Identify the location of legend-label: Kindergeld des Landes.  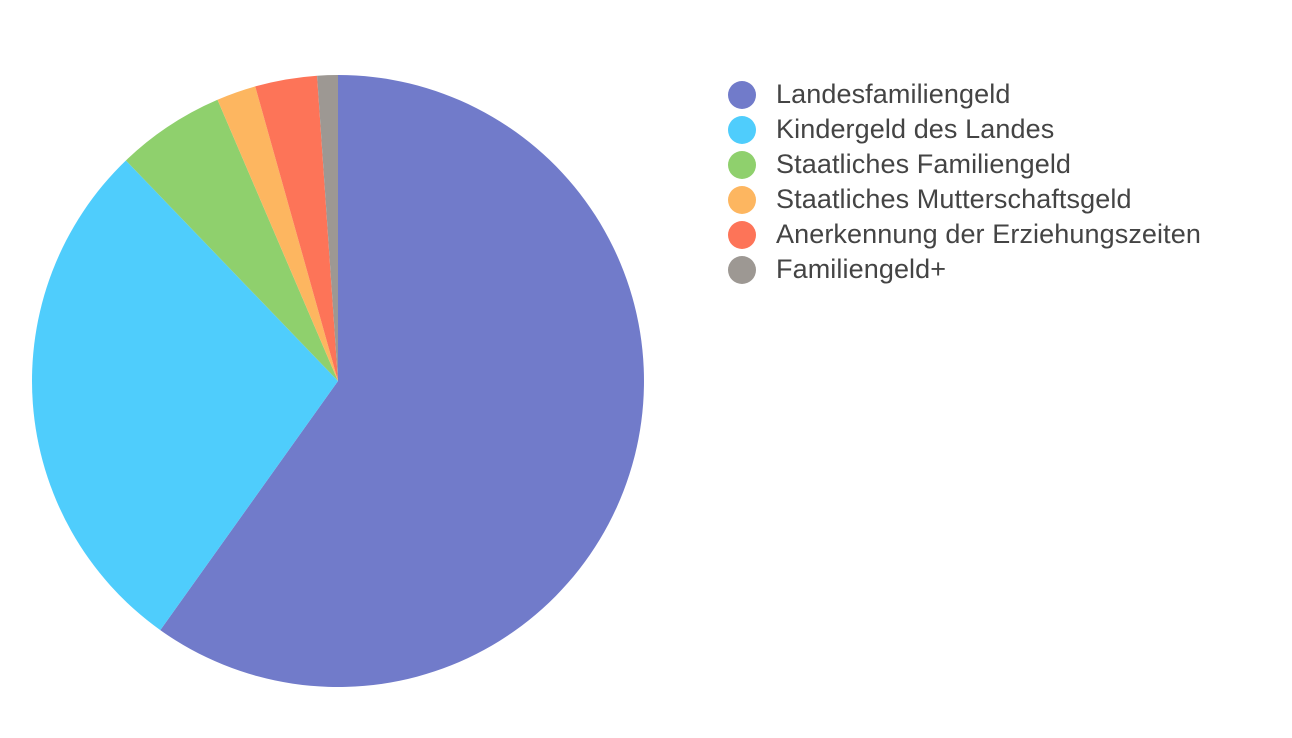
(915, 129).